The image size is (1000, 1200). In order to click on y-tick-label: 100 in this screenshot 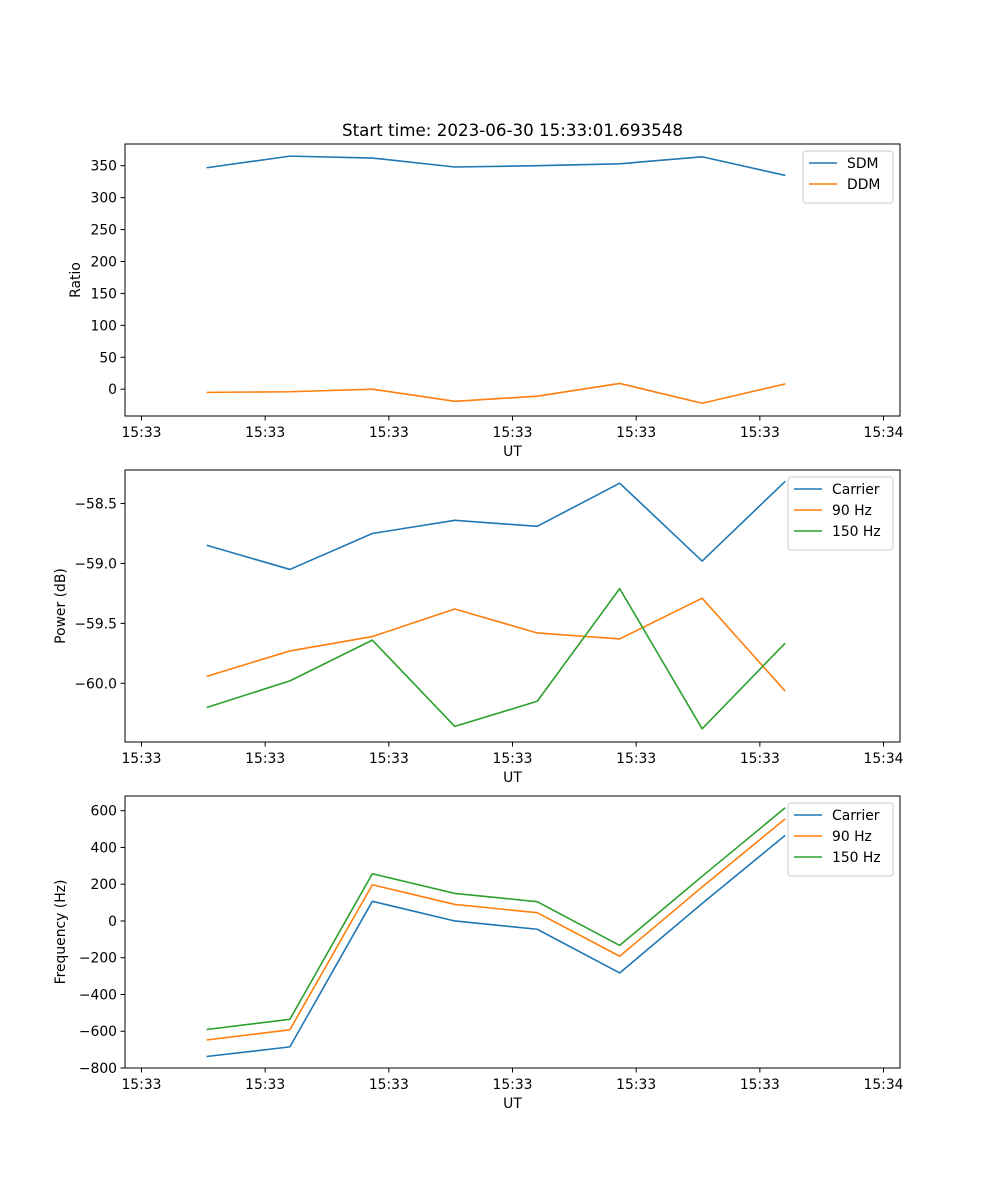, I will do `click(103, 326)`.